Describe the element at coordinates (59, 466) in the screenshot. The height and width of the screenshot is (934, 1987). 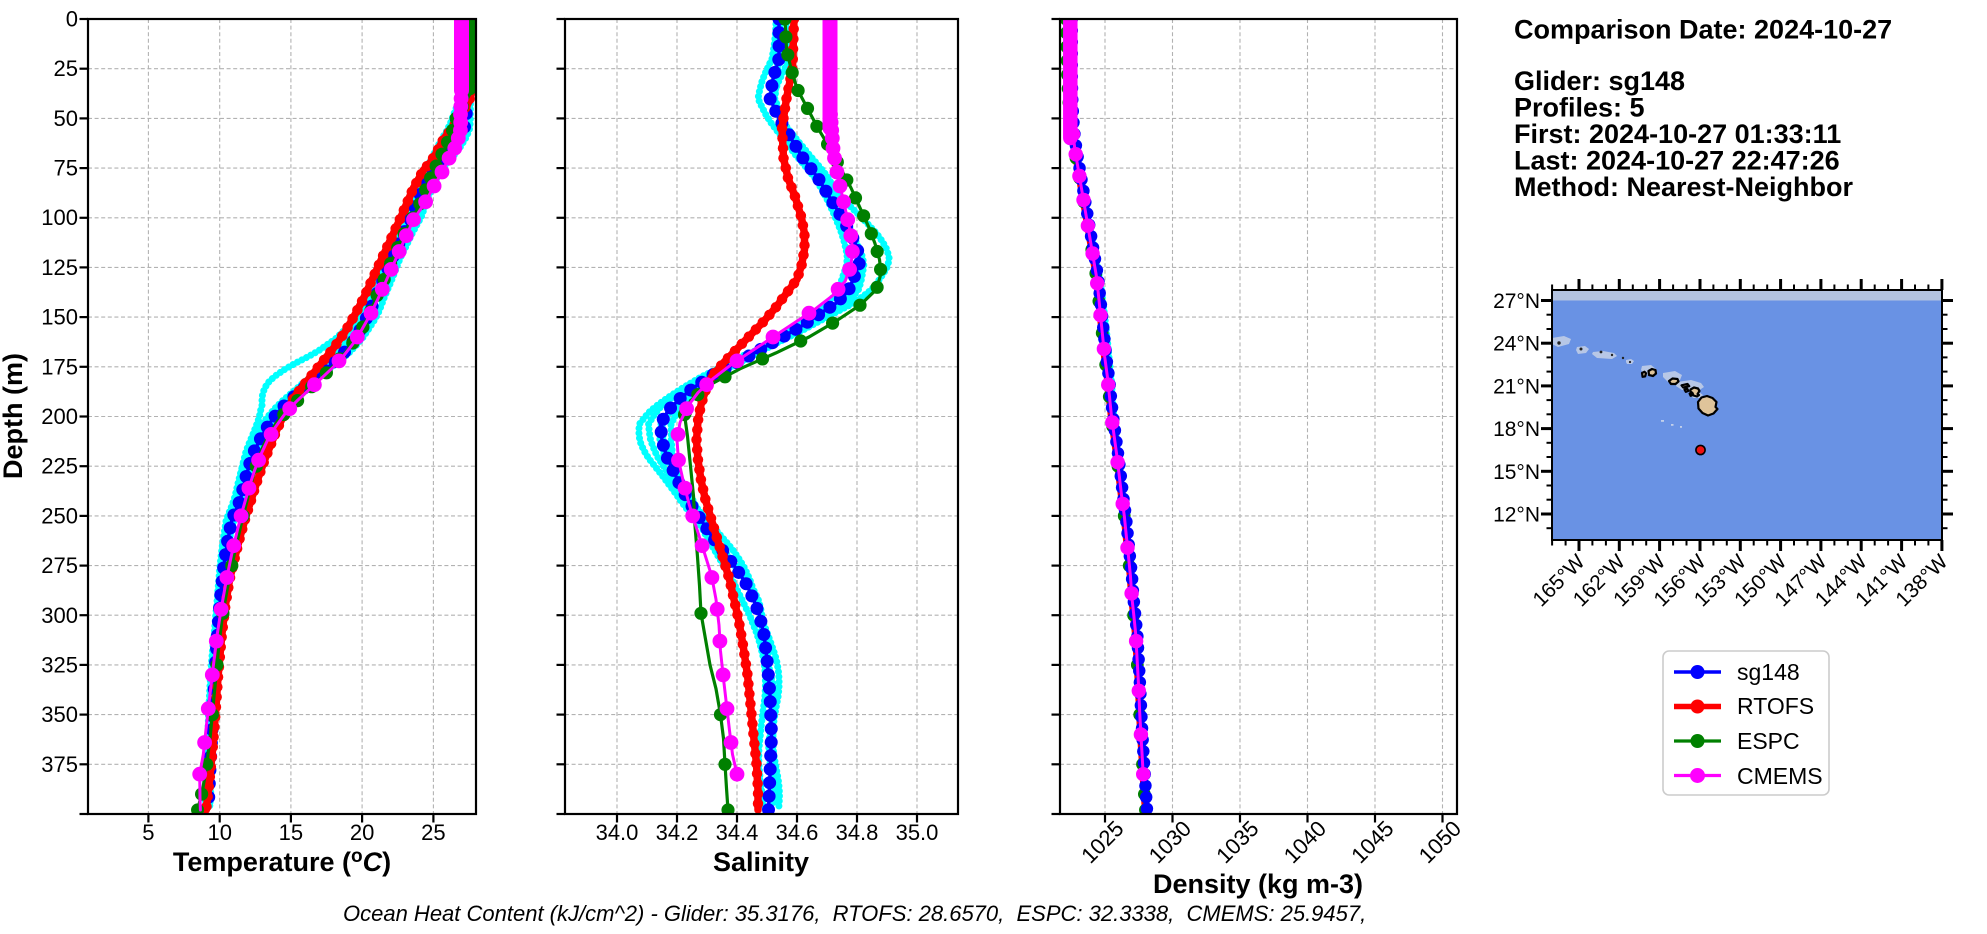
I see `svg-text: 225` at that location.